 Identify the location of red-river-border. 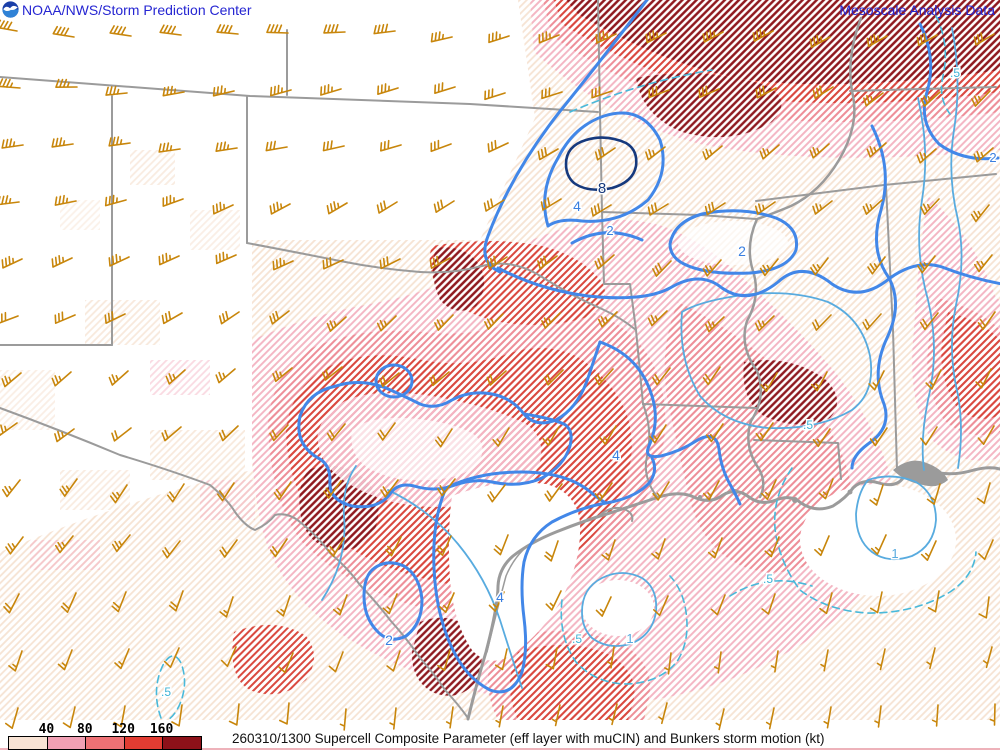
(441, 286).